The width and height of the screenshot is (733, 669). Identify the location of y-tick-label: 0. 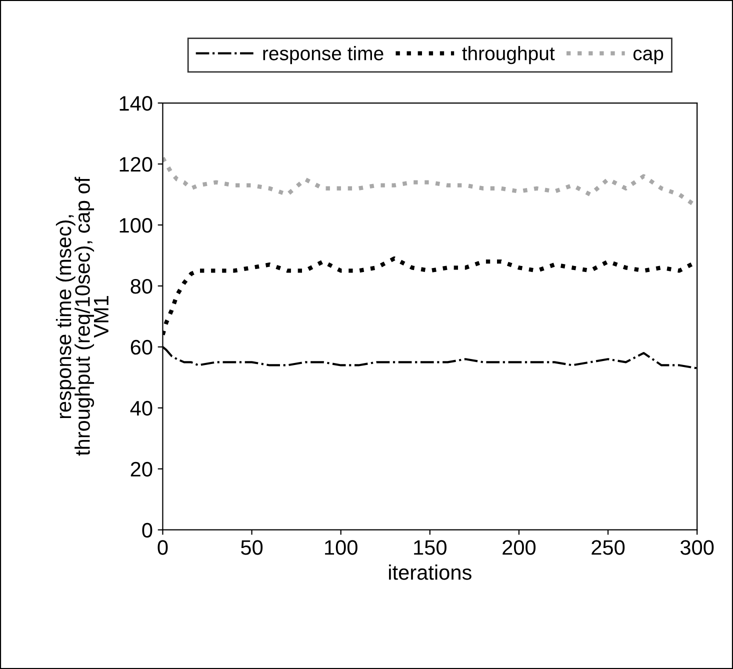
(147, 530).